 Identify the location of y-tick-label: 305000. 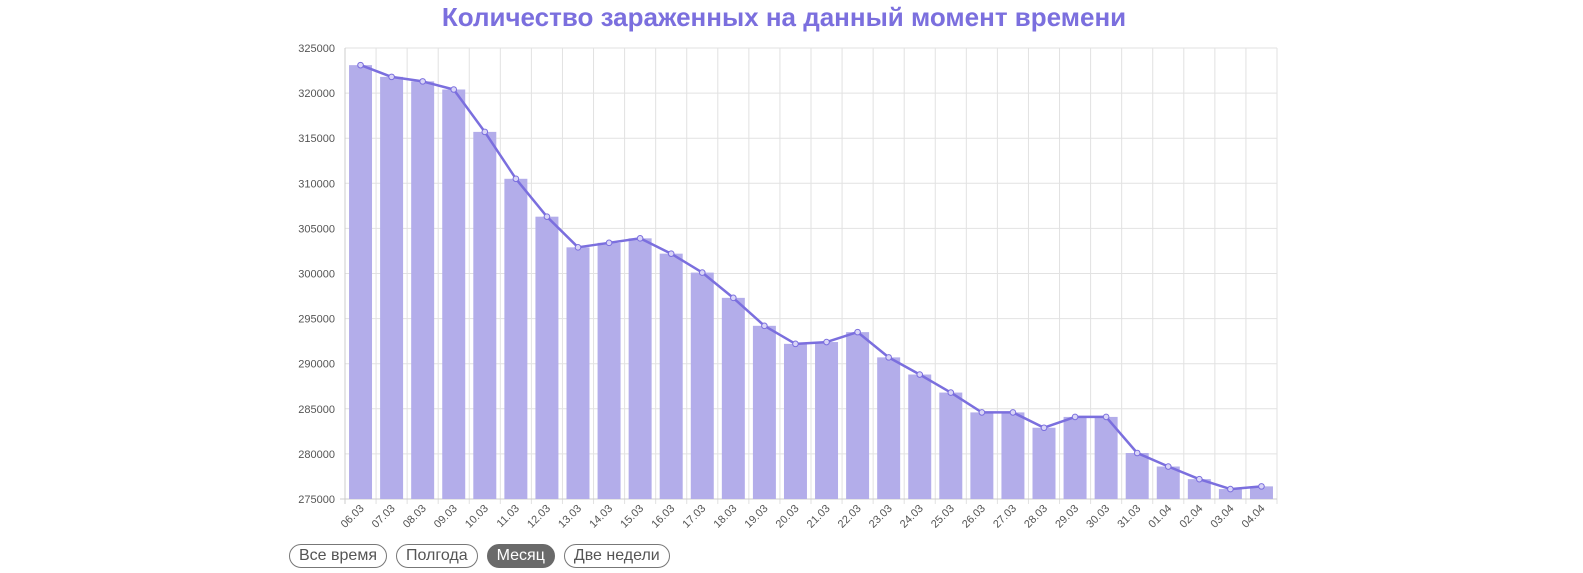
(316, 229).